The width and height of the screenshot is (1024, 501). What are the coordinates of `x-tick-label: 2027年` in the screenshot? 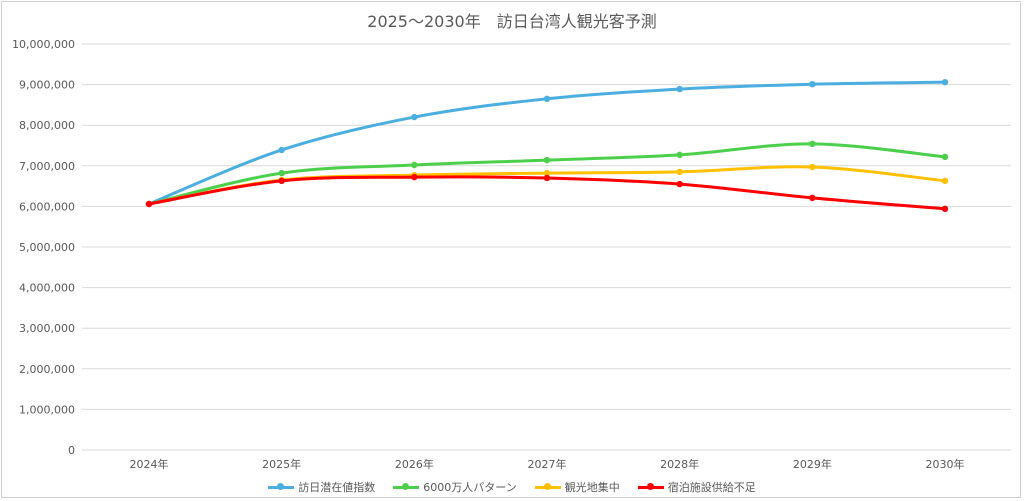 It's located at (547, 464).